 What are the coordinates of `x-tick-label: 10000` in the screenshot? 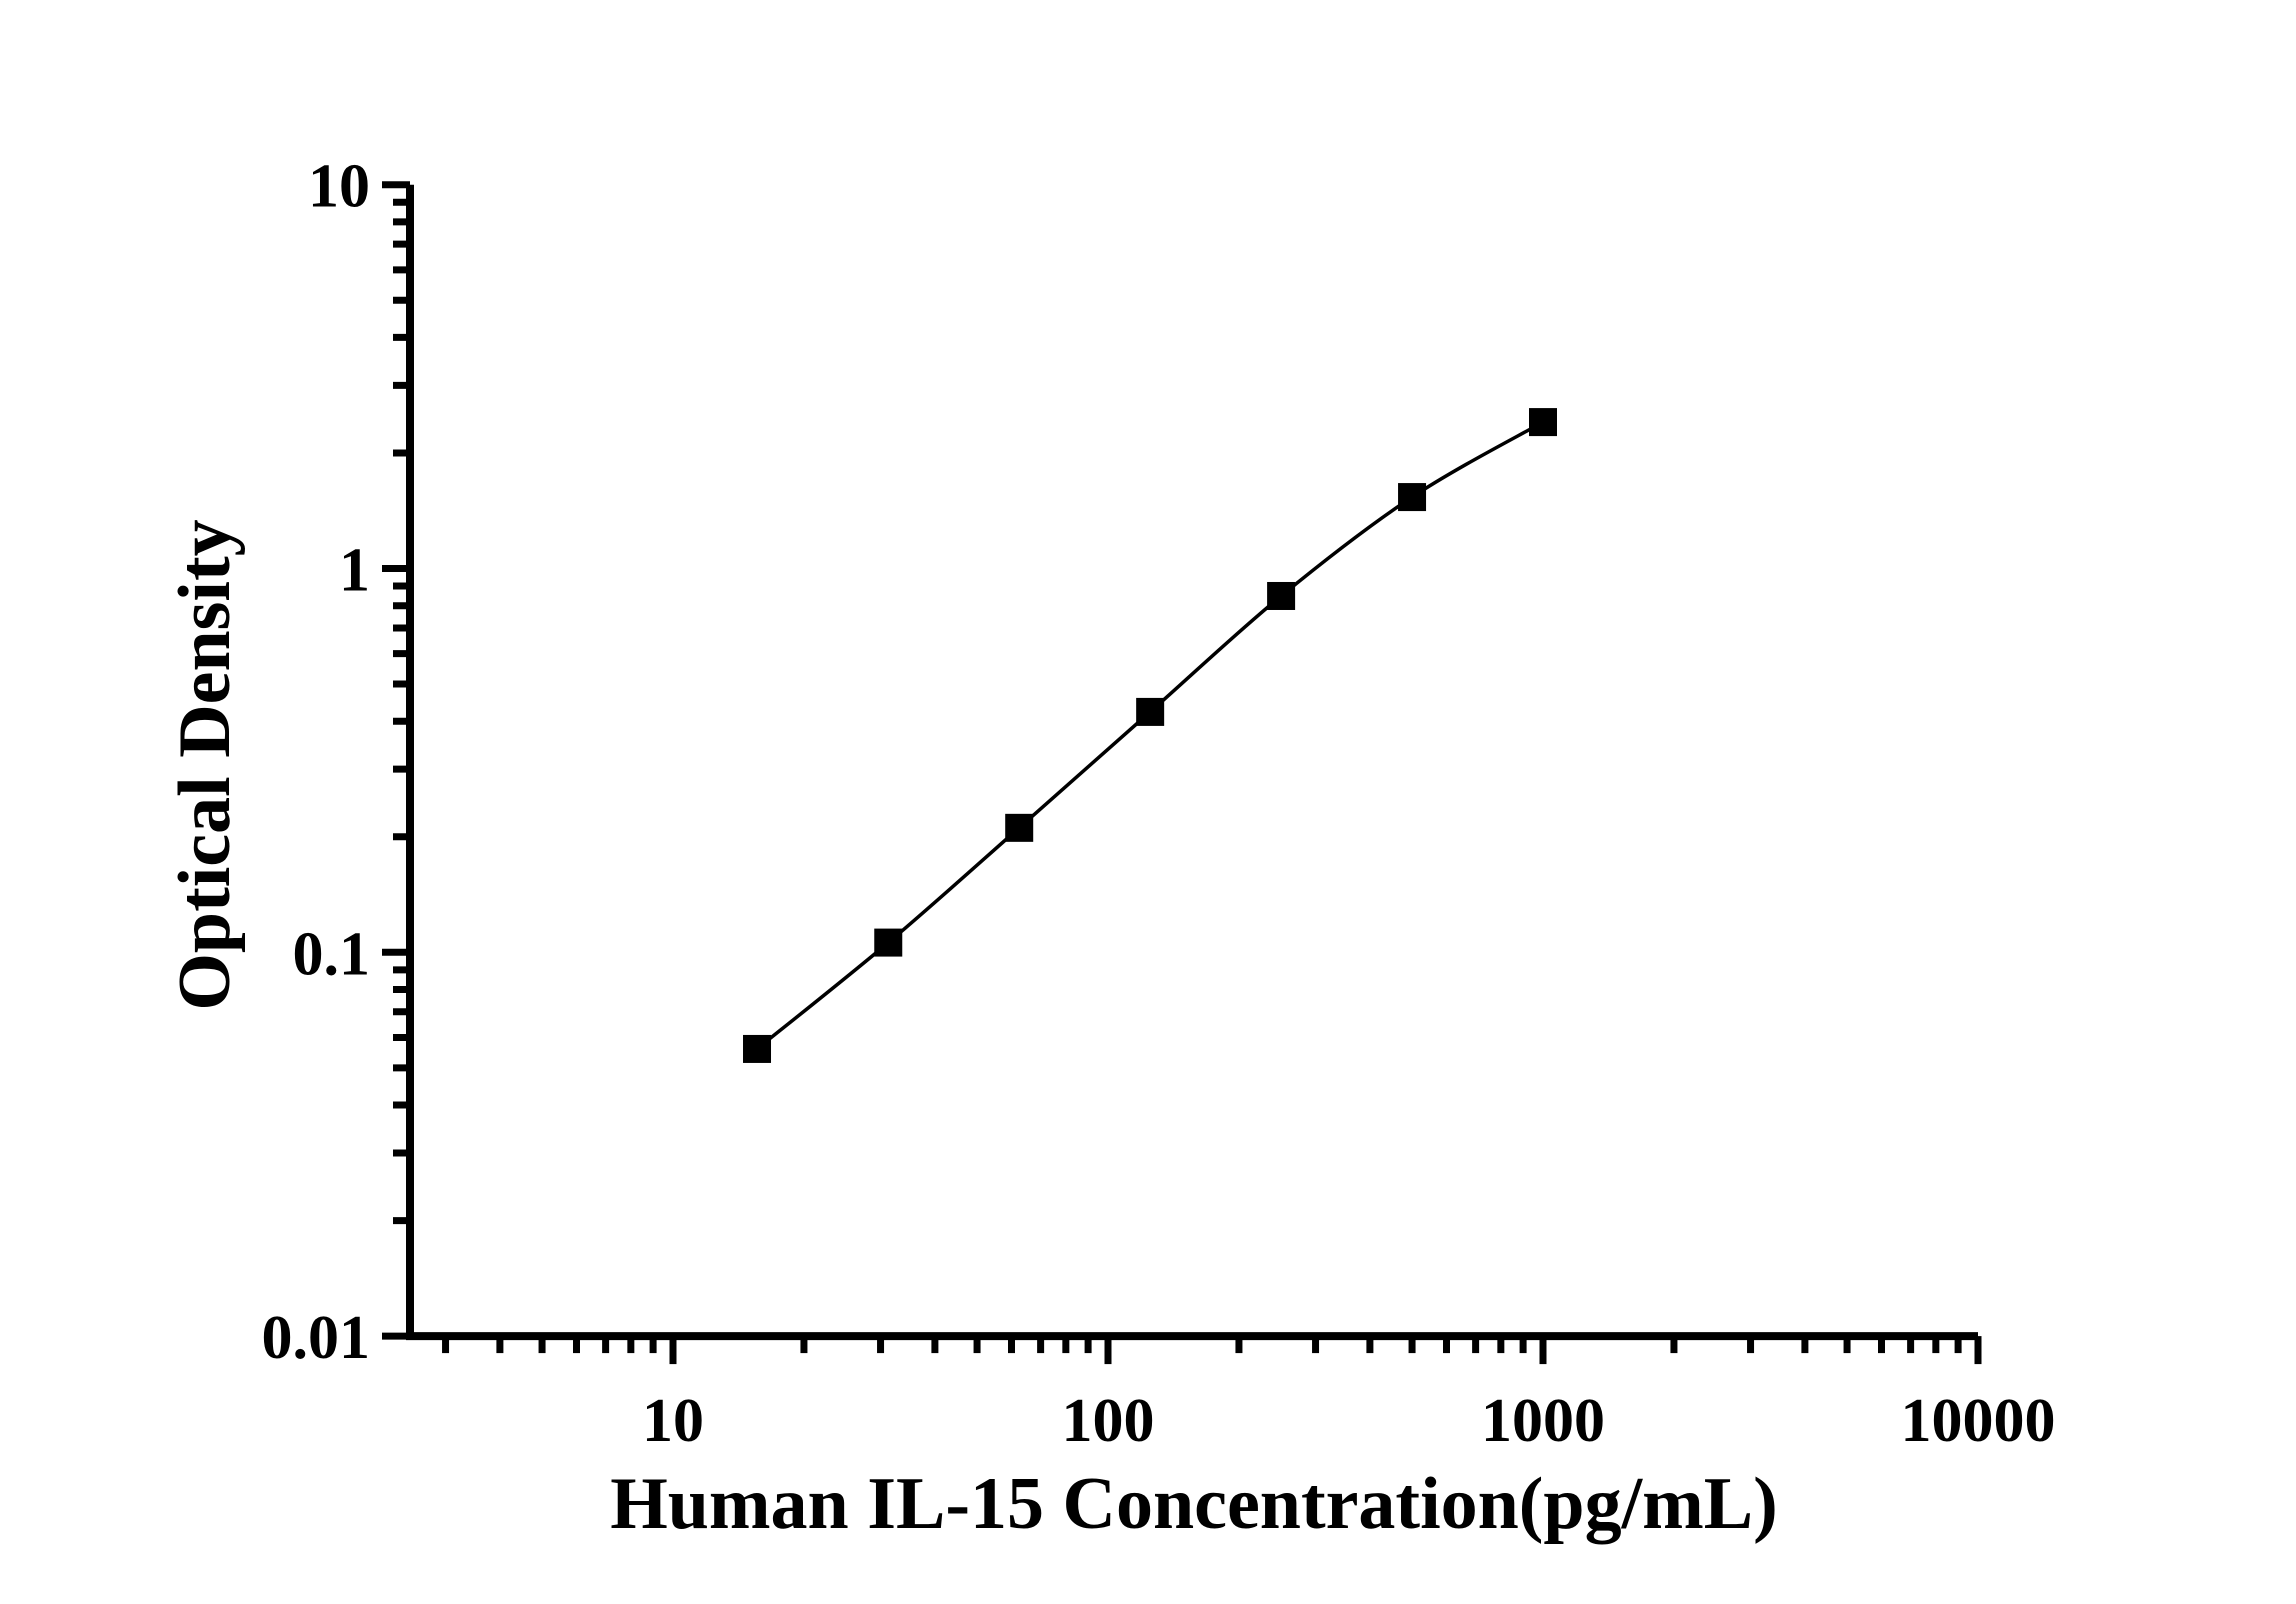 It's located at (1978, 1421).